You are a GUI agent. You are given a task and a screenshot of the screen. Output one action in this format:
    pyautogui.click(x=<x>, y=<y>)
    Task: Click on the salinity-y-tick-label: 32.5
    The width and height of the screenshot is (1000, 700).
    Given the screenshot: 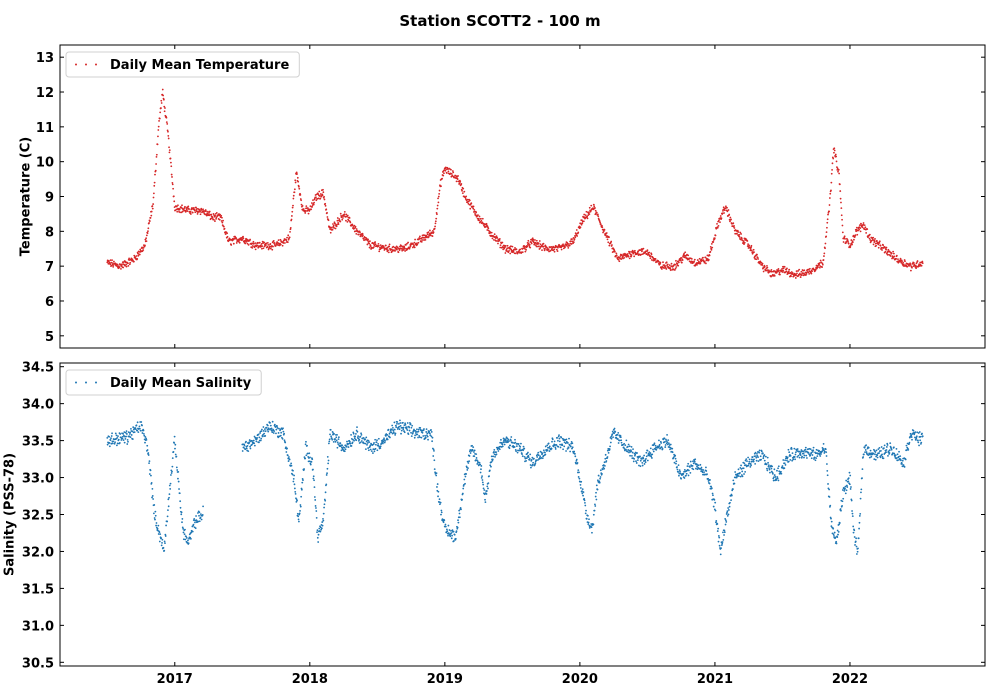 What is the action you would take?
    pyautogui.click(x=38, y=516)
    